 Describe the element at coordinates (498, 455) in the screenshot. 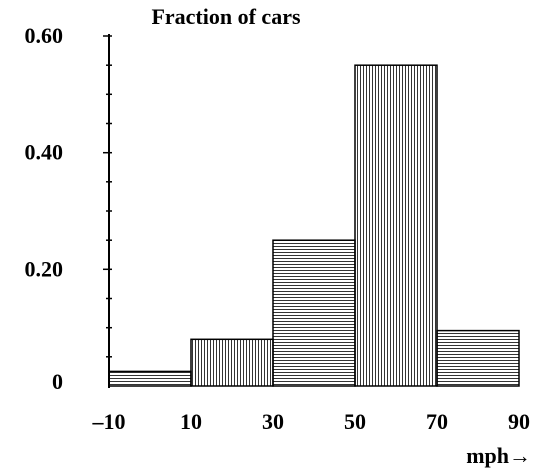

I see `x-axis-title: mph→` at that location.